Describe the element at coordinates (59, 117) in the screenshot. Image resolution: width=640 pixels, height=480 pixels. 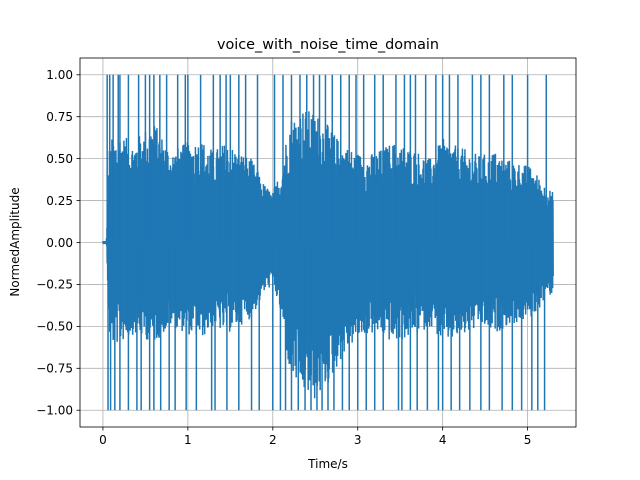
I see `y-tick-label: 0.75` at that location.